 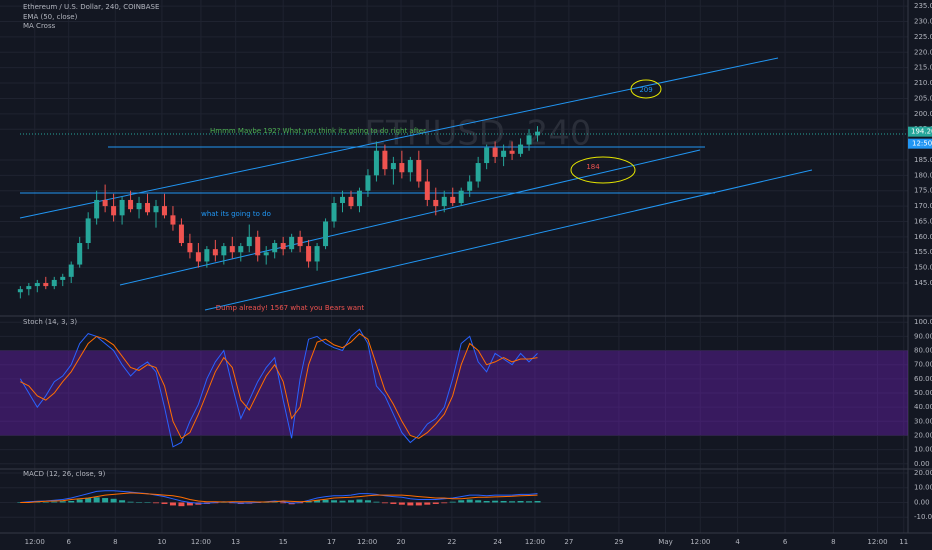 What do you see at coordinates (923, 393) in the screenshot?
I see `y-tick-label: 50.00` at bounding box center [923, 393].